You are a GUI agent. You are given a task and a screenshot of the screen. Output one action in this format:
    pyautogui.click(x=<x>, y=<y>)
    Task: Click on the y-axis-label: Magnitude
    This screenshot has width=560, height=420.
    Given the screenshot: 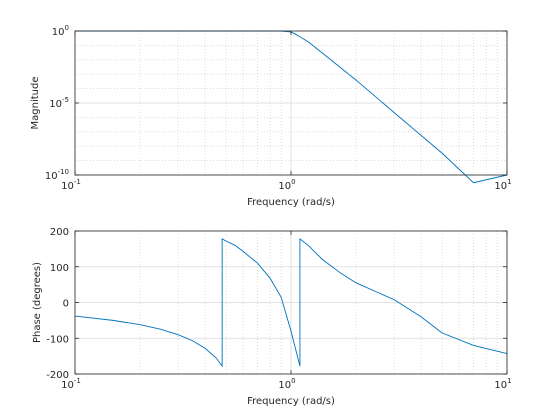 What is the action you would take?
    pyautogui.click(x=35, y=103)
    